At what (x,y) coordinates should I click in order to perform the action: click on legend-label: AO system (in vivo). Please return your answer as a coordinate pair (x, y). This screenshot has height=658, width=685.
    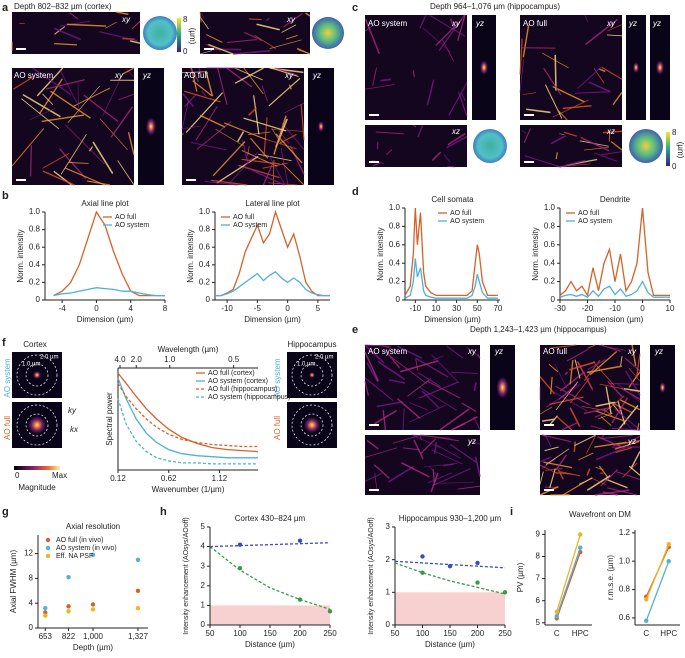
    Looking at the image, I should click on (86, 548).